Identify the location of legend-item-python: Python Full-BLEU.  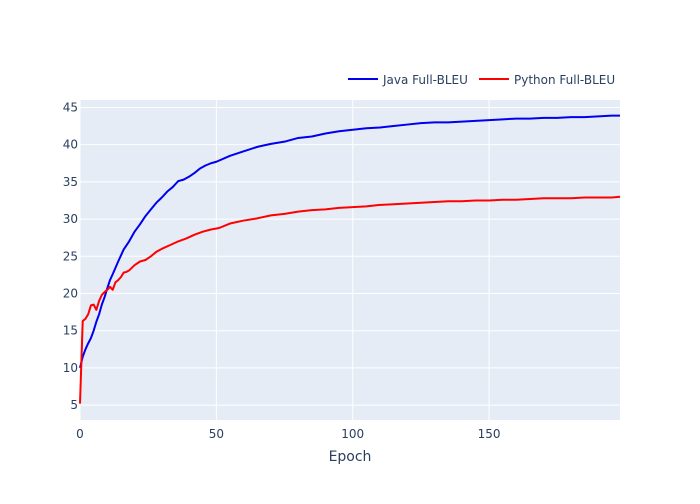
(547, 80).